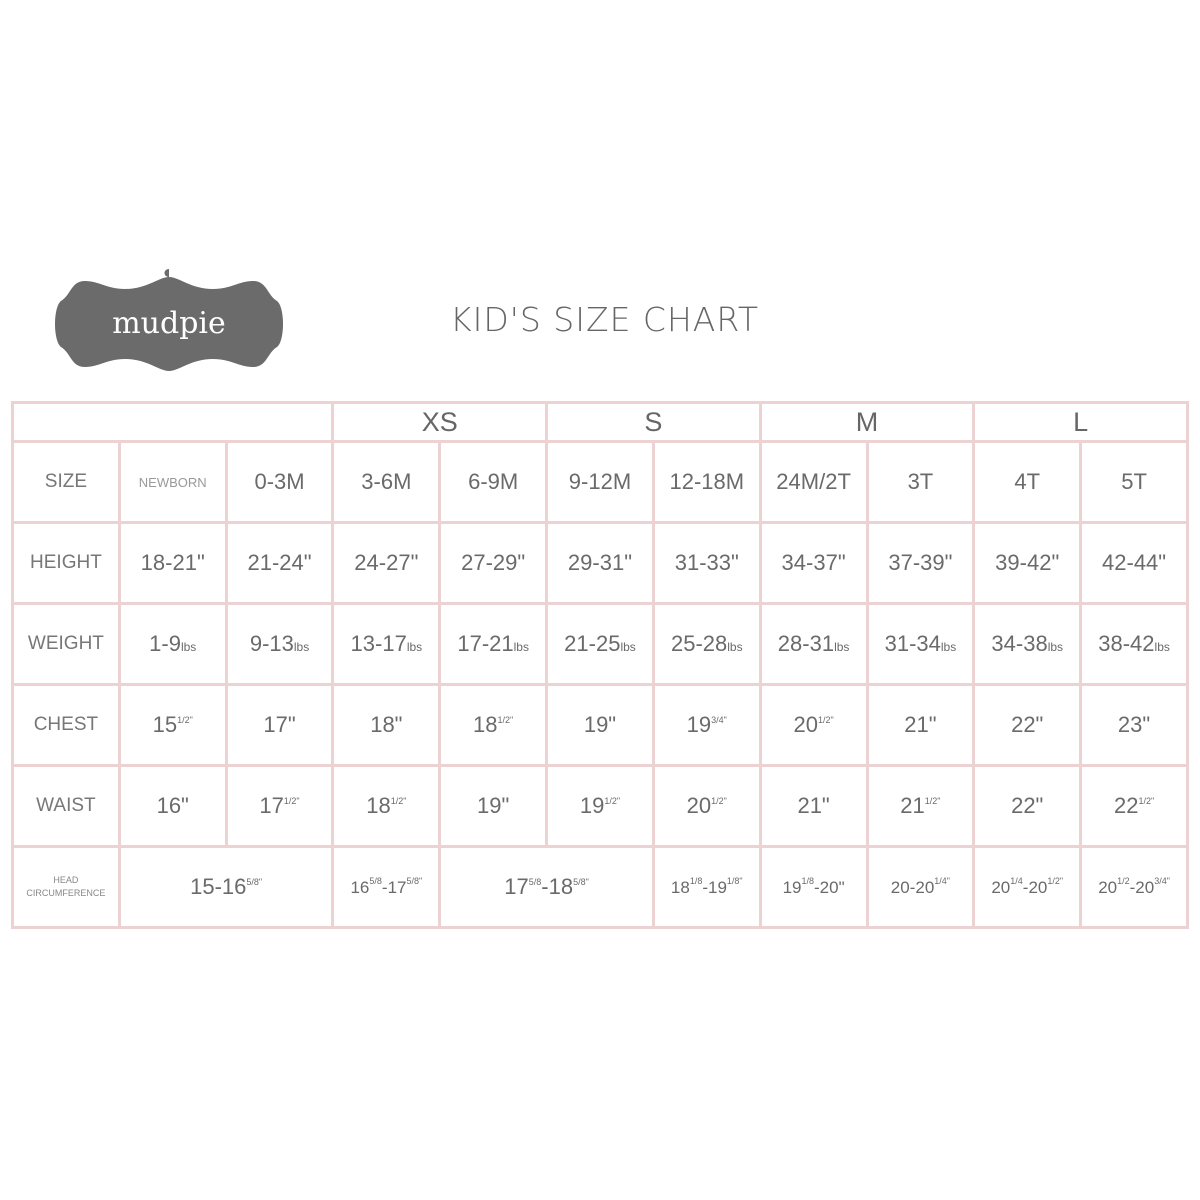 This screenshot has height=1200, width=1200. Describe the element at coordinates (66, 725) in the screenshot. I see `row-label: CHEST` at that location.